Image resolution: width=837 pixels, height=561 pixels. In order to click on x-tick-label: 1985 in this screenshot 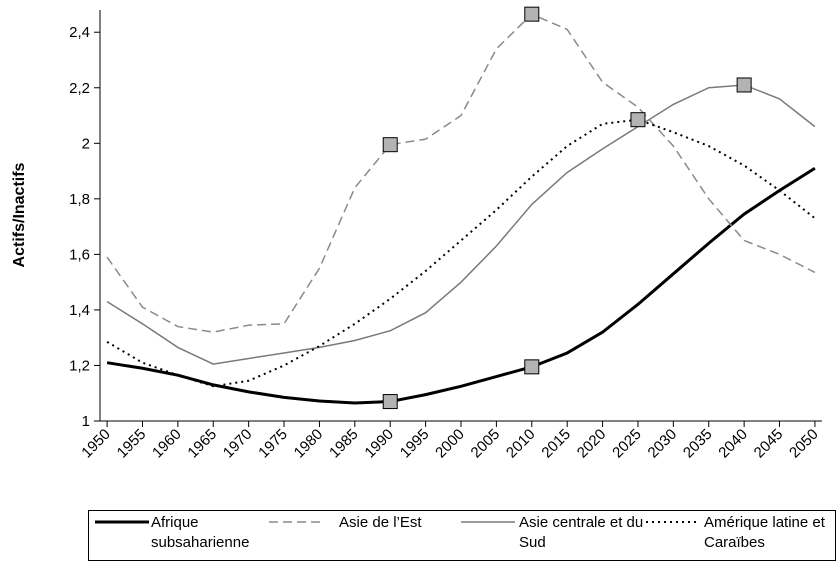, I will do `click(344, 444)`.